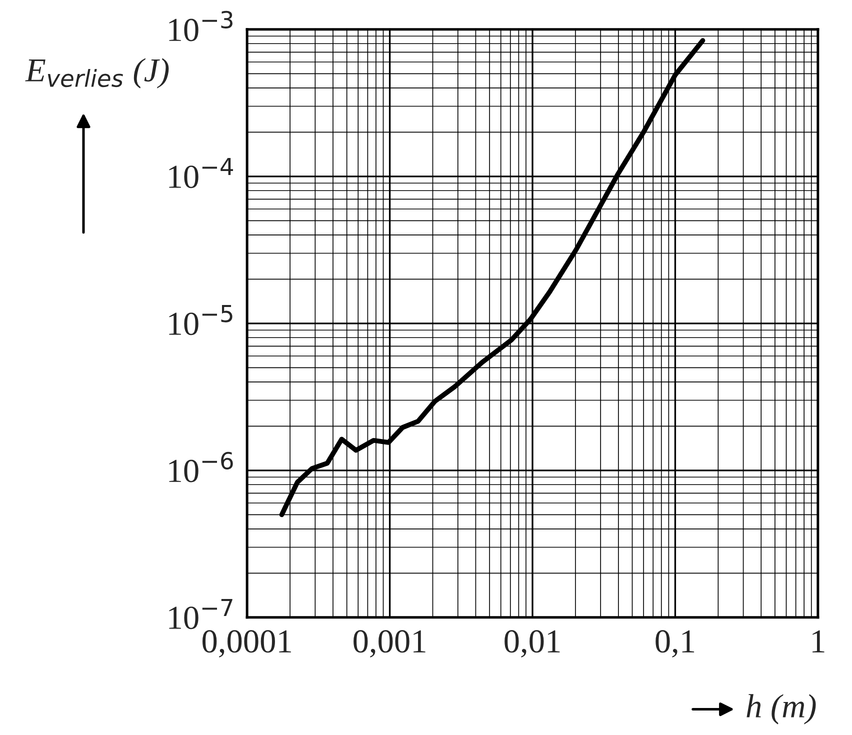  I want to click on y-tick-label: 10$^{−7}$, so click(200, 614).